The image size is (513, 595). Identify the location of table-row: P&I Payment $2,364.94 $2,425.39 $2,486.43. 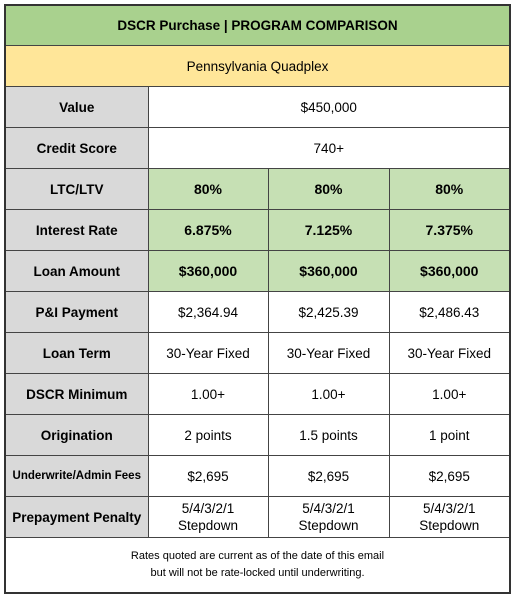
(257, 312).